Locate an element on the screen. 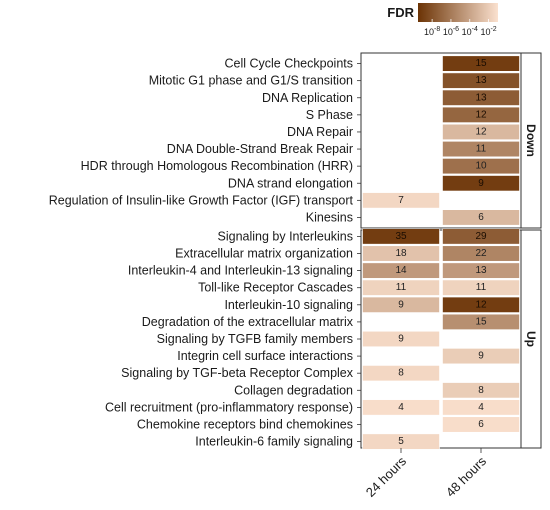 This screenshot has height=510, width=550. row-label: Cell Cycle Checkpoints is located at coordinates (288, 64).